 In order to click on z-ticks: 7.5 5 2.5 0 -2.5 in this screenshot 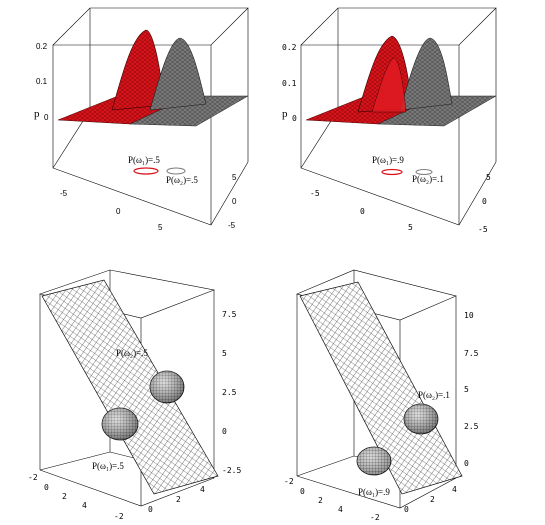, I will do `click(231, 392)`.